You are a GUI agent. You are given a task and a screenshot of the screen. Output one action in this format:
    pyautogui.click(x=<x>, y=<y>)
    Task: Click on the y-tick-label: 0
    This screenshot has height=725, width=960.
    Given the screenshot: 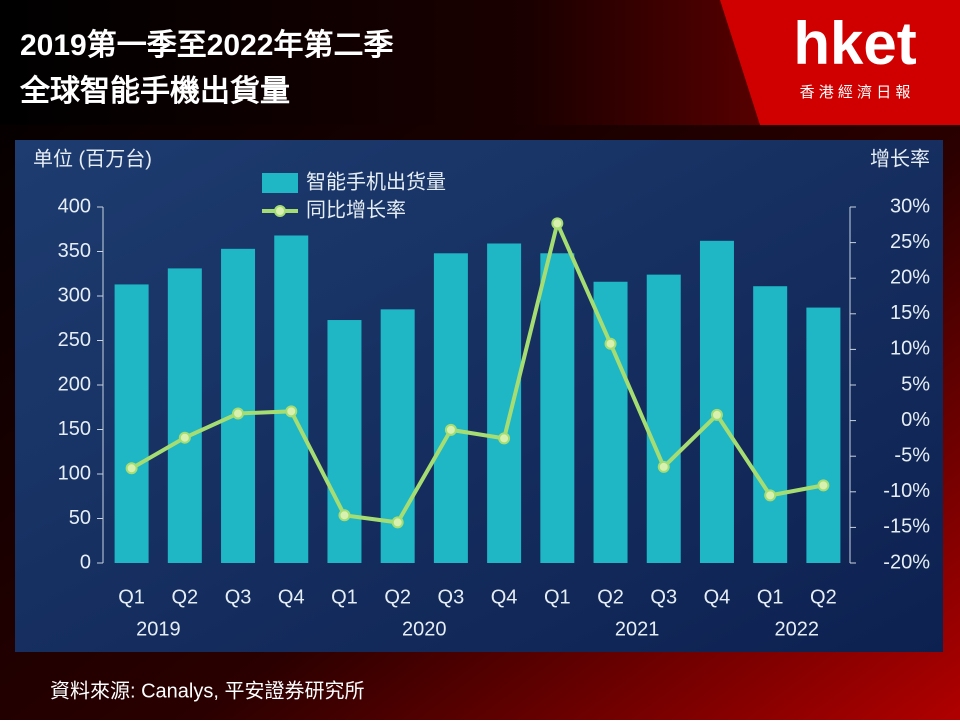 What is the action you would take?
    pyautogui.click(x=85, y=562)
    